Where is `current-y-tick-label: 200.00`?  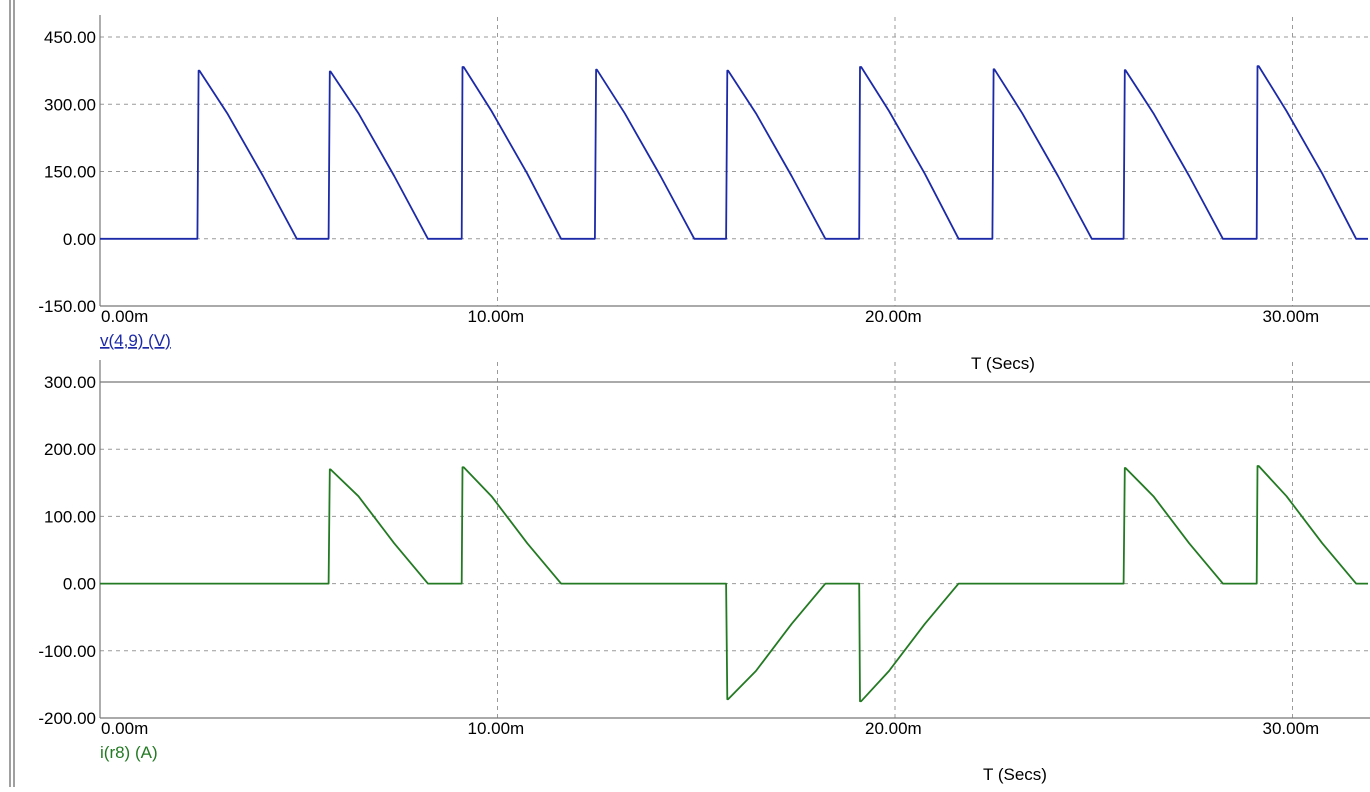
current-y-tick-label: 200.00 is located at coordinates (70, 449).